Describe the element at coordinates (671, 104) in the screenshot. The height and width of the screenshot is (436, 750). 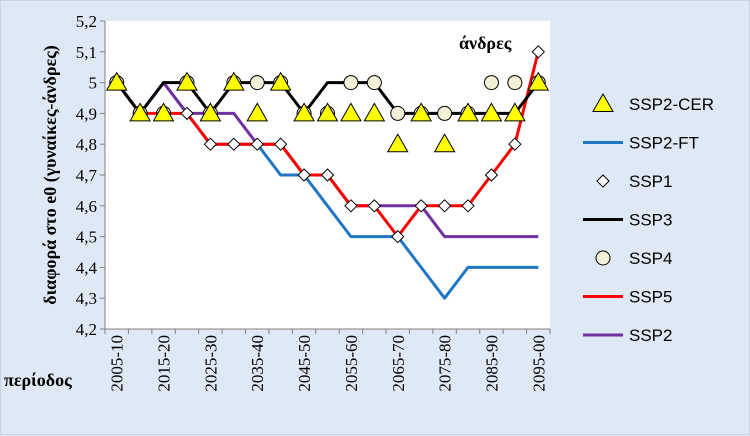
I see `legend-label-ssp2-cer: SSP2-CER` at that location.